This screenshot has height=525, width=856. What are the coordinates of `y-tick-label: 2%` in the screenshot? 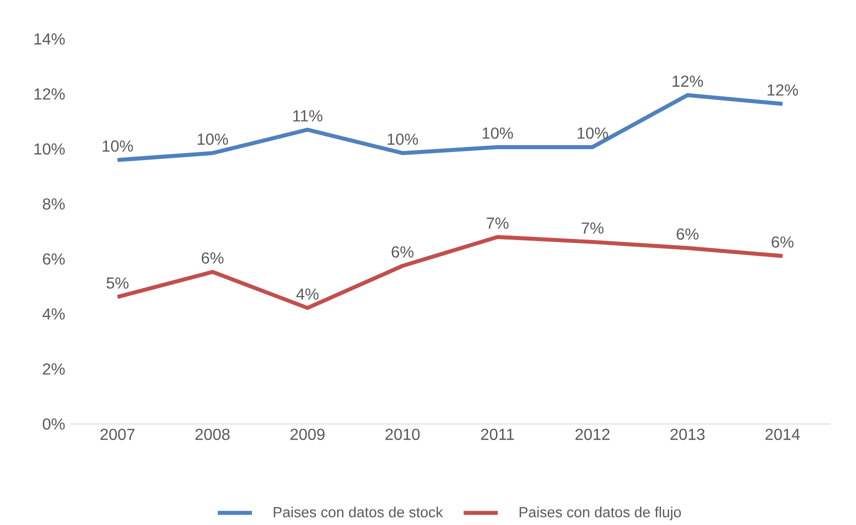 It's located at (53, 369).